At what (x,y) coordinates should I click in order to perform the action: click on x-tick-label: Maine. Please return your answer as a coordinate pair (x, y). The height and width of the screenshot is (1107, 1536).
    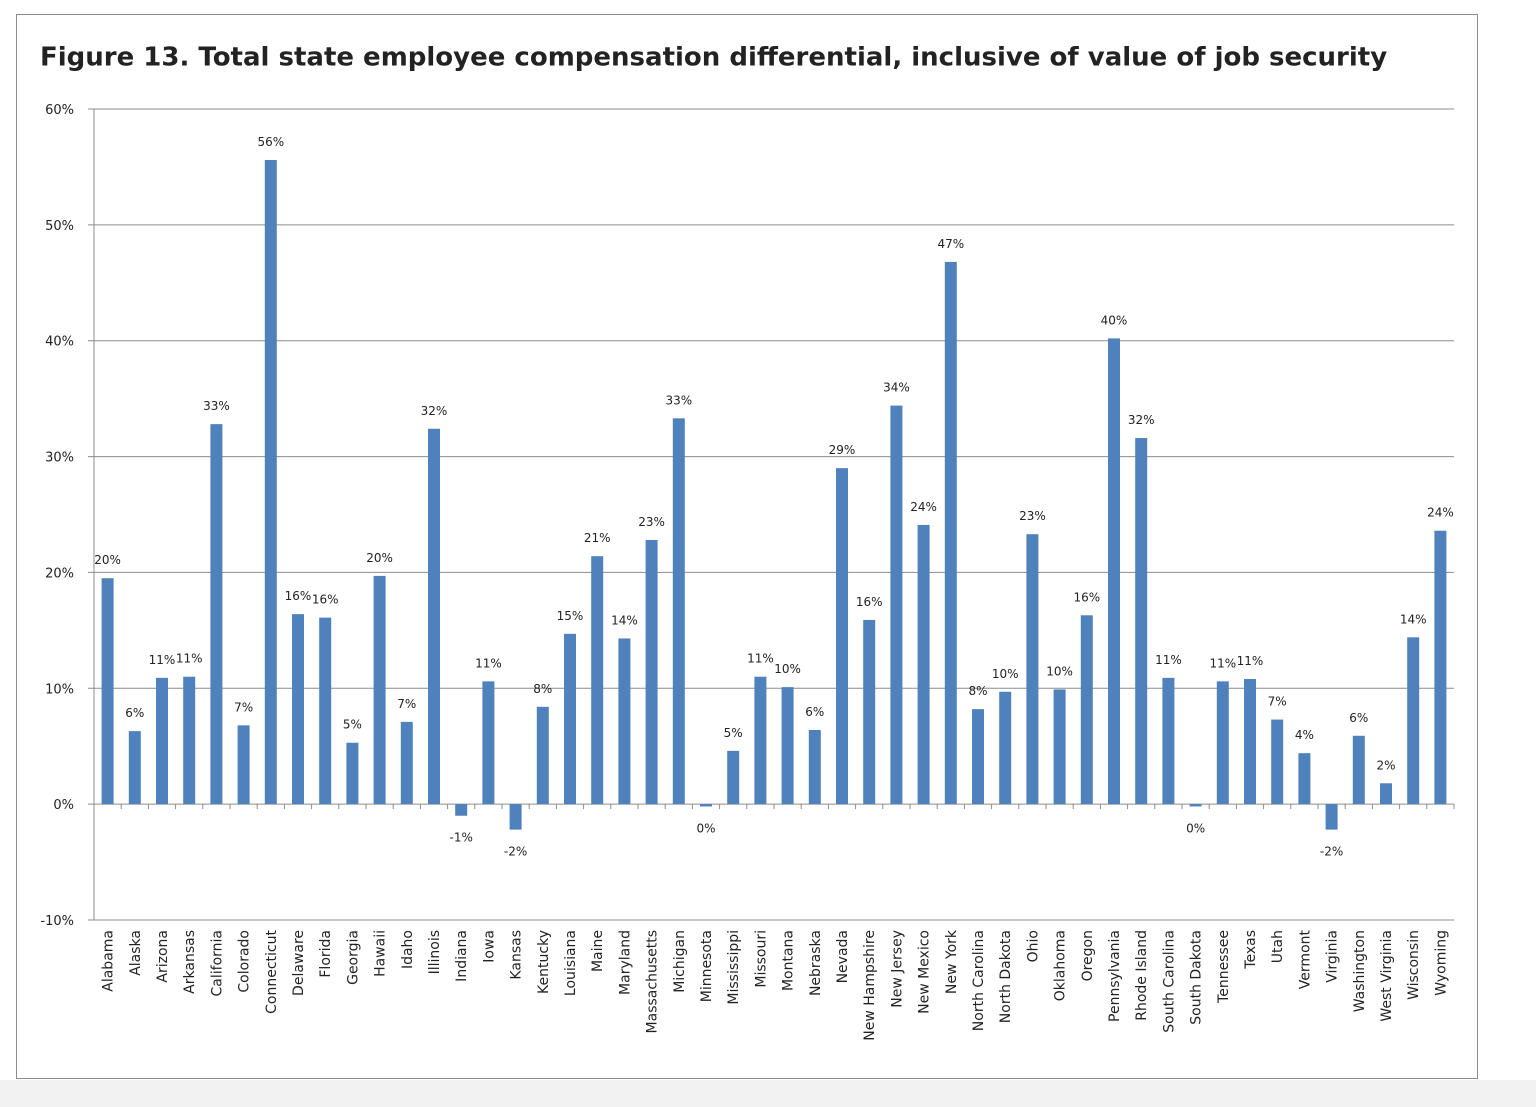
    Looking at the image, I should click on (598, 951).